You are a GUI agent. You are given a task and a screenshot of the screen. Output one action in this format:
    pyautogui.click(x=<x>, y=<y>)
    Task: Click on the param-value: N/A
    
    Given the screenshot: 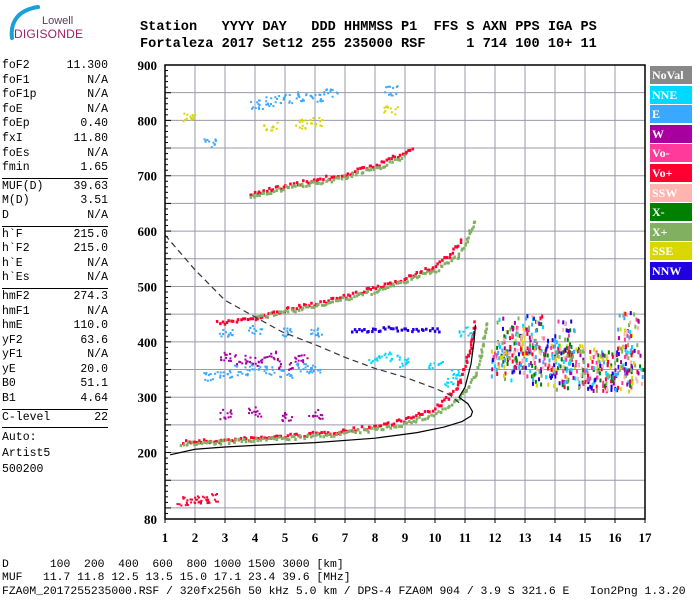 What is the action you would take?
    pyautogui.click(x=97, y=109)
    